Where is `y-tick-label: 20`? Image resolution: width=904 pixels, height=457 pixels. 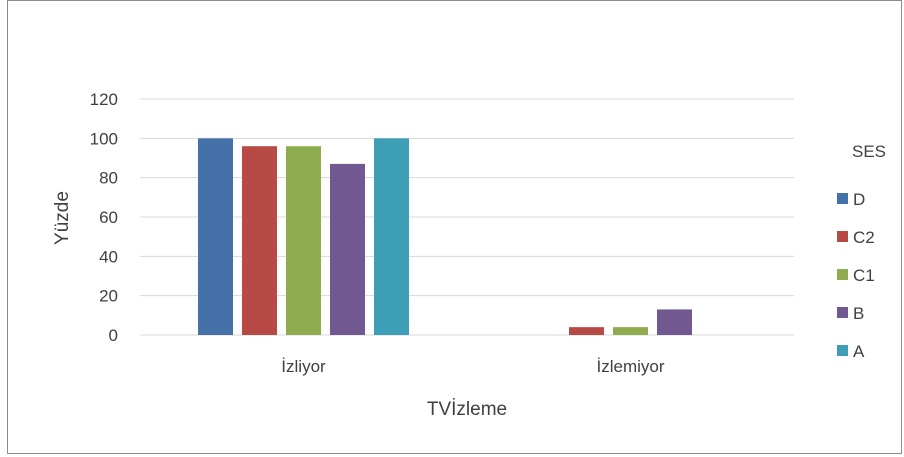 y-tick-label: 20 is located at coordinates (108, 296).